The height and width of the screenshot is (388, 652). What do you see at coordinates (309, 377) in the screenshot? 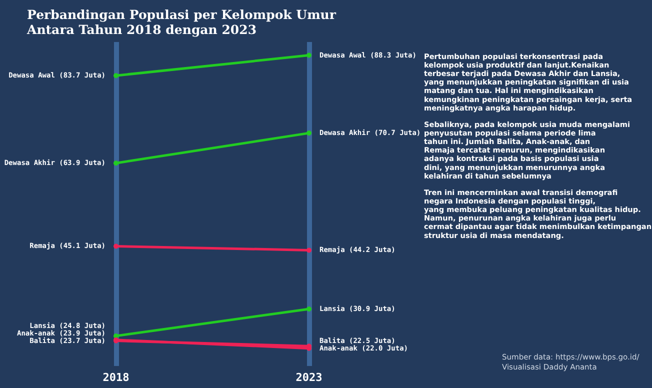
I see `x-tick-label: 2023` at bounding box center [309, 377].